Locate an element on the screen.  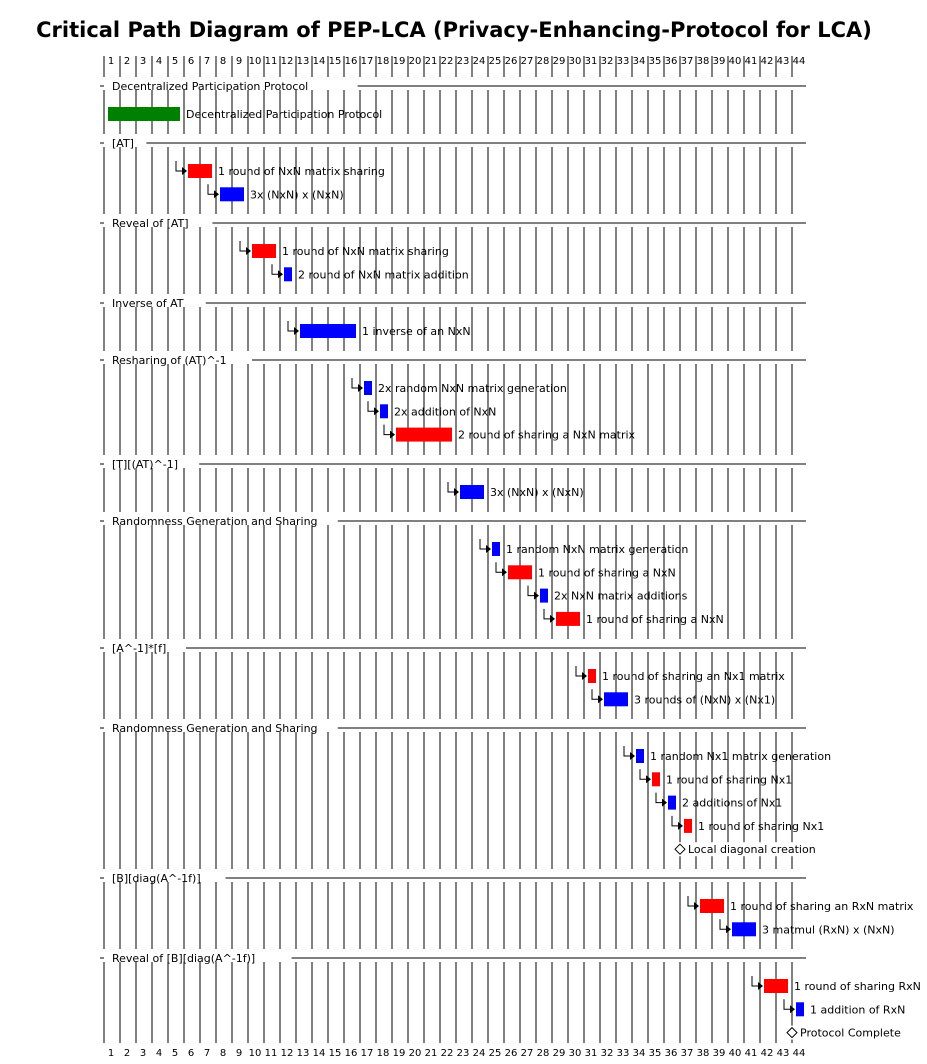
tick-label-bottom: 5 is located at coordinates (175, 1053).